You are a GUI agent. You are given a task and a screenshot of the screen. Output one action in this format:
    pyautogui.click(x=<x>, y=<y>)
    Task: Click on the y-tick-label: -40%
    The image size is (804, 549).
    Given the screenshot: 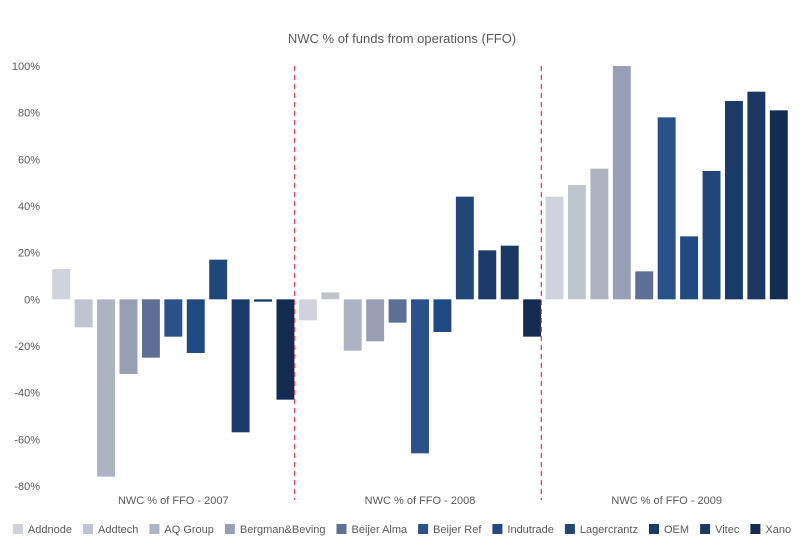 What is the action you would take?
    pyautogui.click(x=27, y=394)
    